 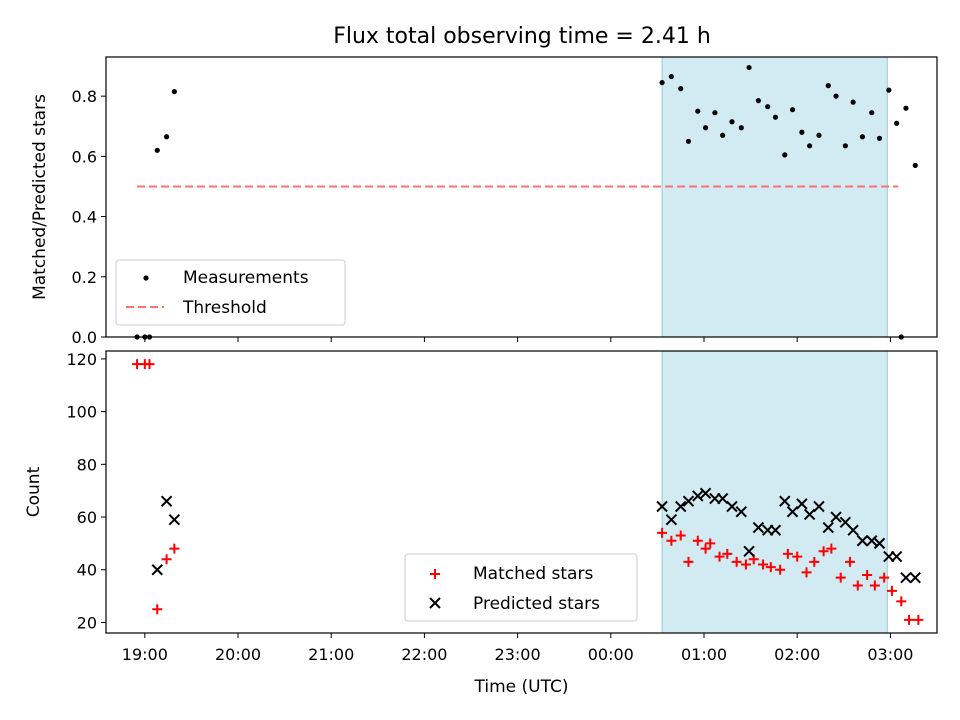 I want to click on x-tick-label: 21:00, so click(x=331, y=654).